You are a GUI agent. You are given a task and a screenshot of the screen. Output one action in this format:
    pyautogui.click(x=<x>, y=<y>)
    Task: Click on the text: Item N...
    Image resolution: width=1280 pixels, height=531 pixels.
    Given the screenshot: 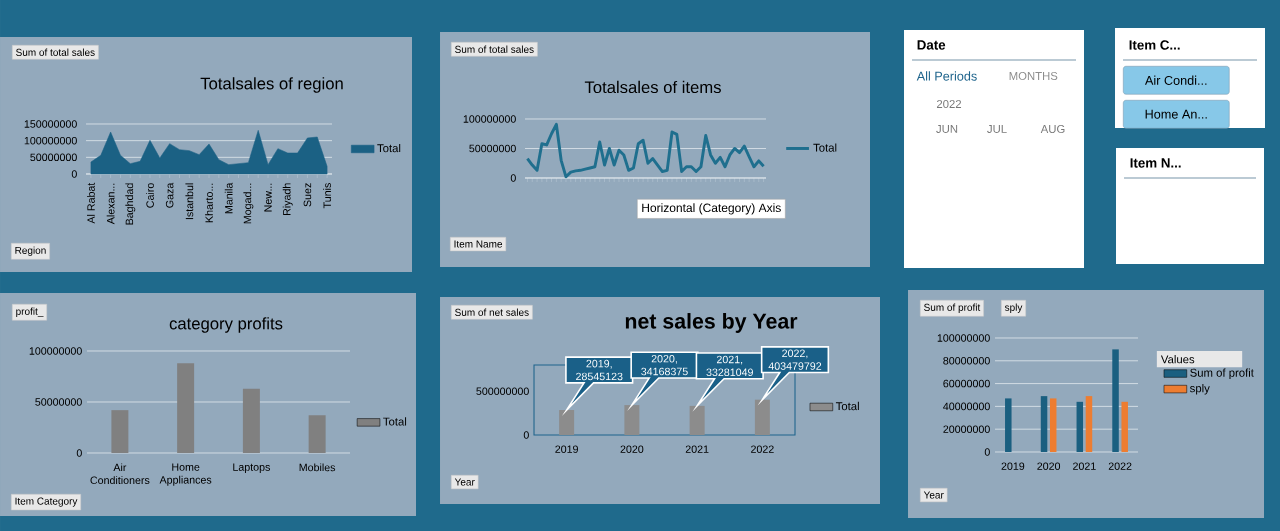 What is the action you would take?
    pyautogui.click(x=1155, y=163)
    